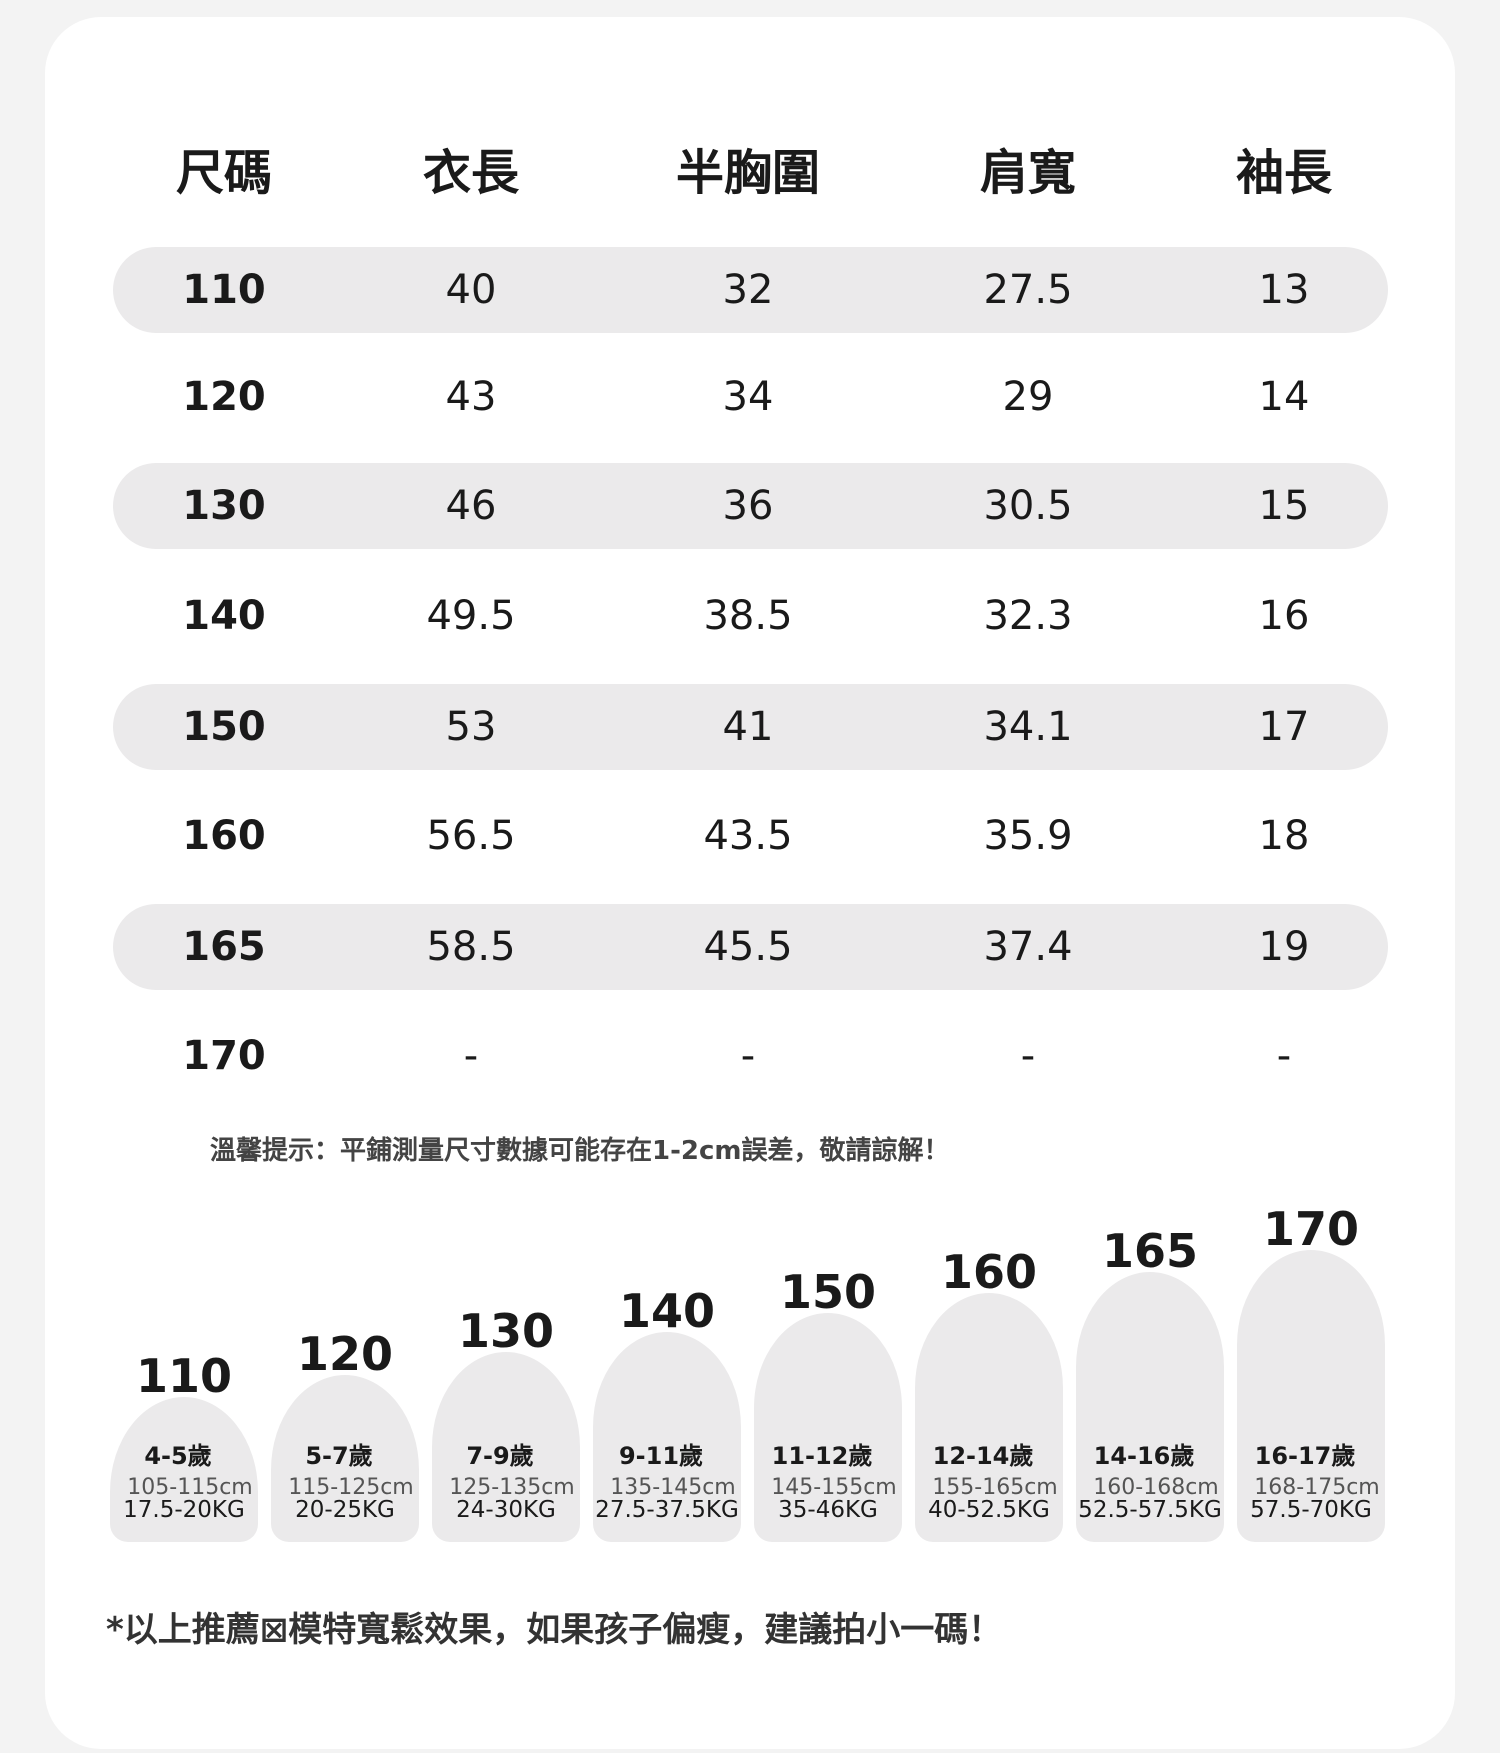  Describe the element at coordinates (1028, 947) in the screenshot. I see `table-cell: 37.4` at that location.